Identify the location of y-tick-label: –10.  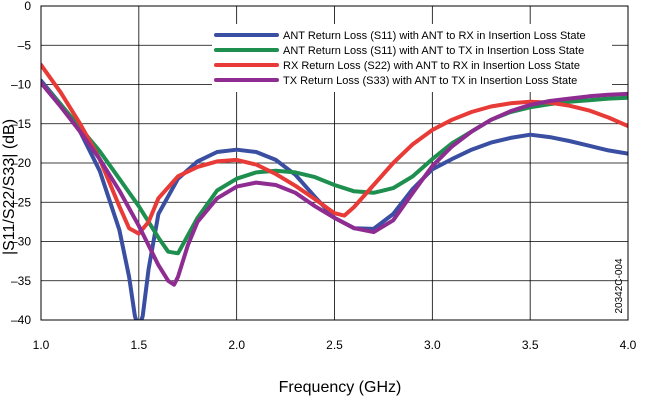
(21, 85).